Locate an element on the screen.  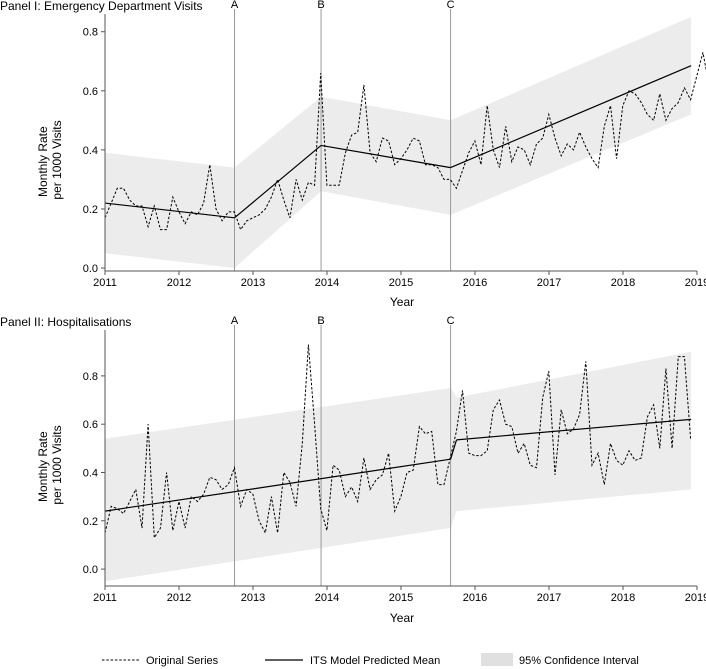
legend-ci-label: 95% Confidence Interval is located at coordinates (579, 661).